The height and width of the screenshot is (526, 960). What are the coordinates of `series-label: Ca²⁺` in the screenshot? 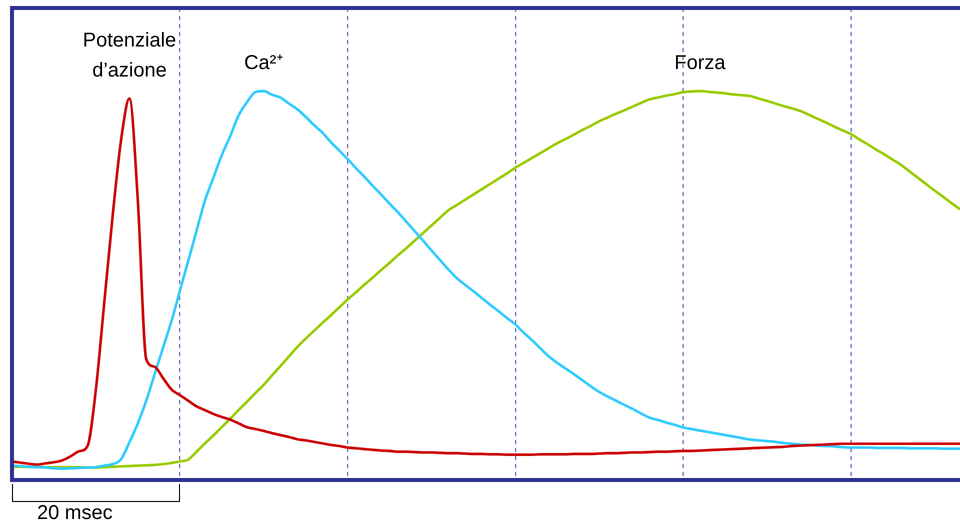 It's located at (264, 63).